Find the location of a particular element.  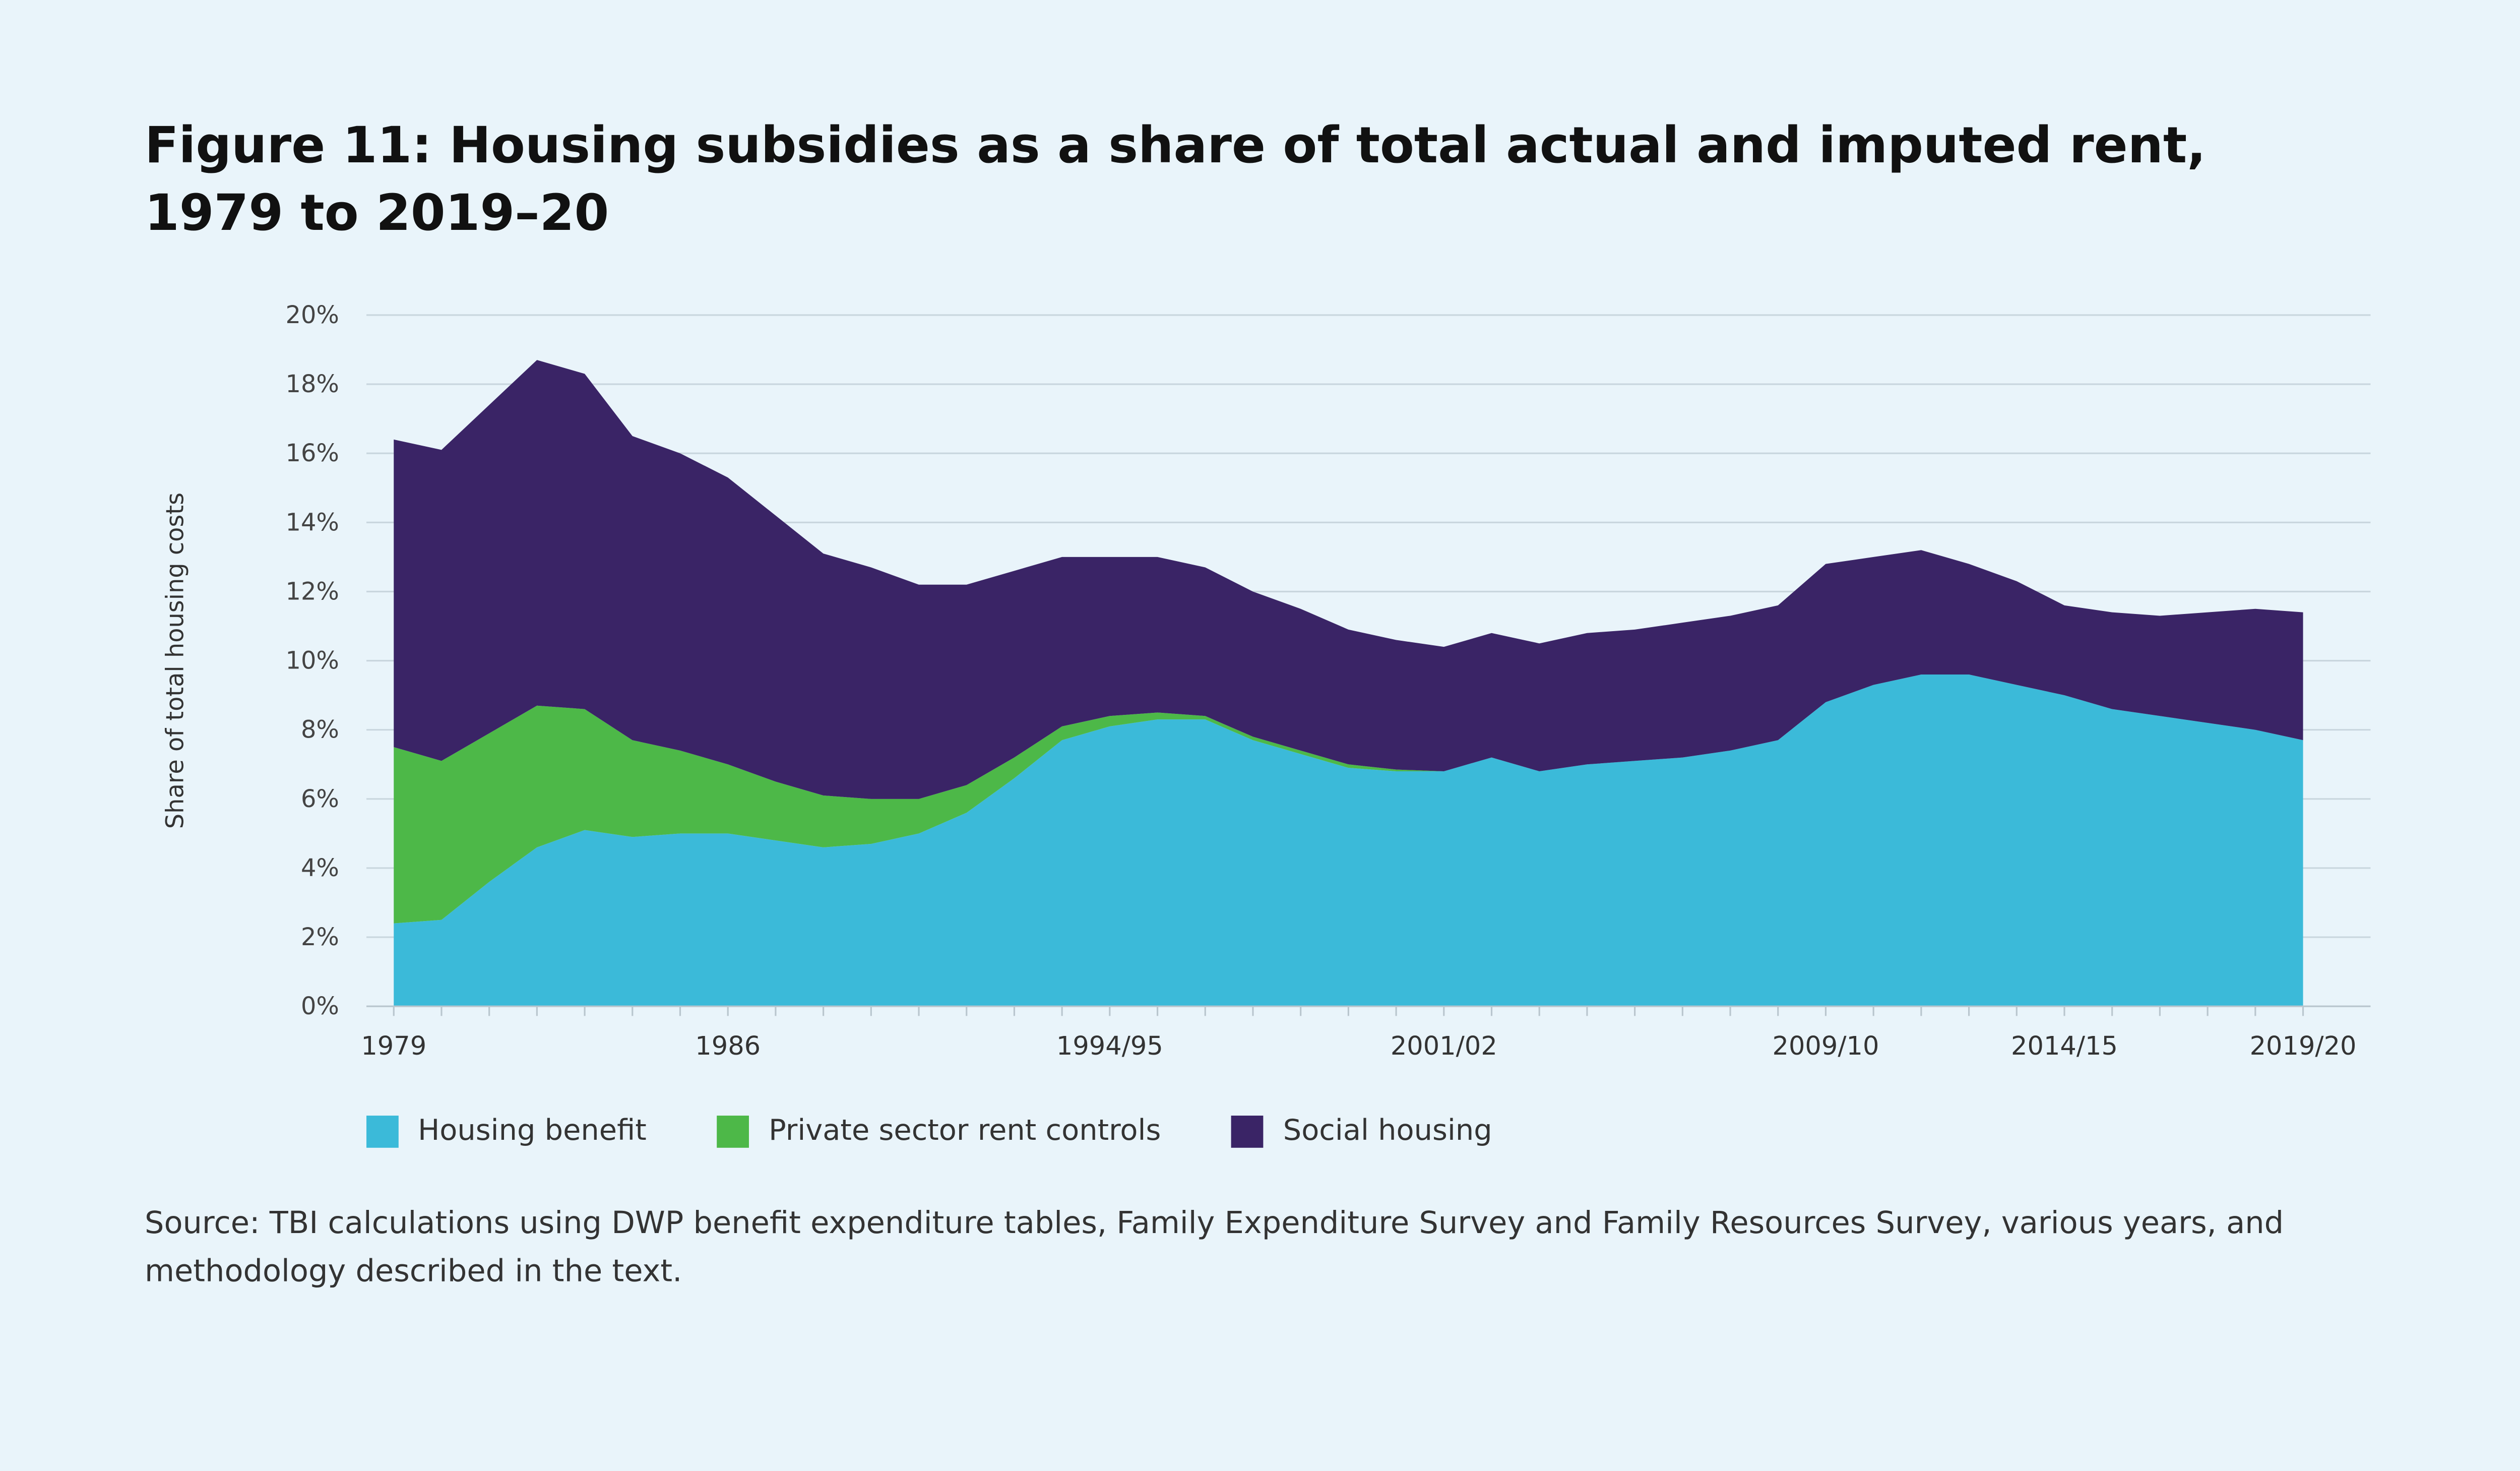

legend-label: Social housing is located at coordinates (1387, 1131).